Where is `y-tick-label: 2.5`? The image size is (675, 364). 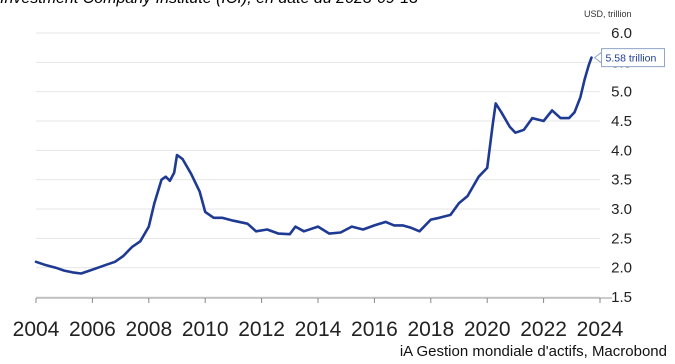 y-tick-label: 2.5 is located at coordinates (621, 238).